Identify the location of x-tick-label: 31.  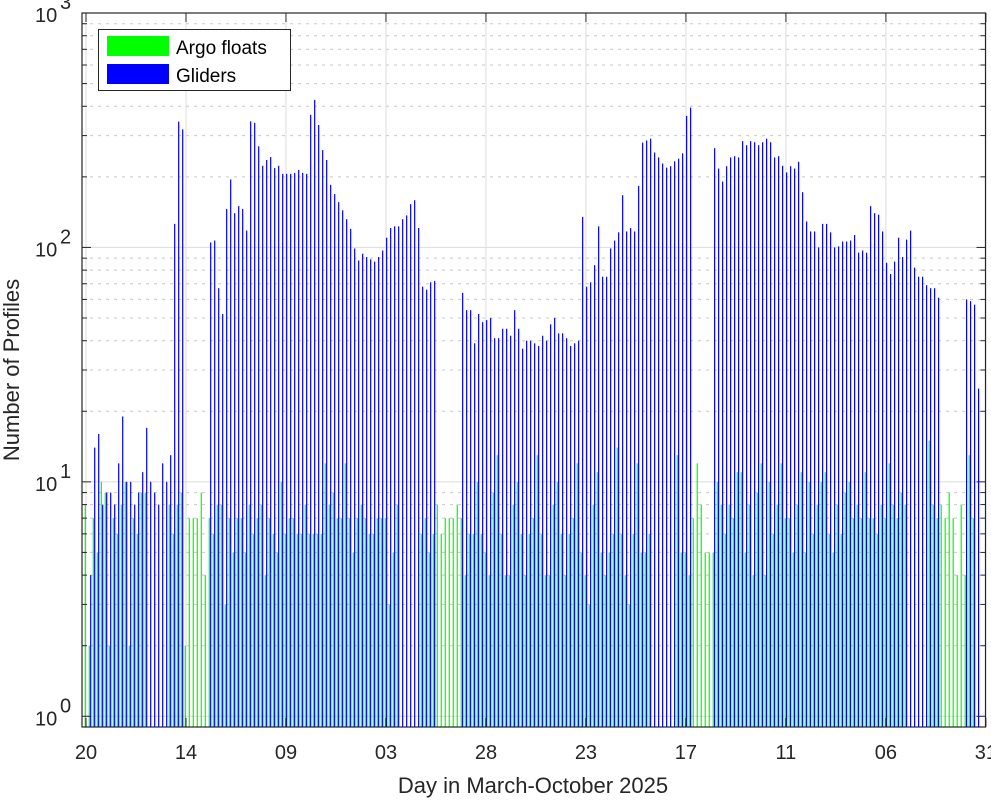
(983, 753).